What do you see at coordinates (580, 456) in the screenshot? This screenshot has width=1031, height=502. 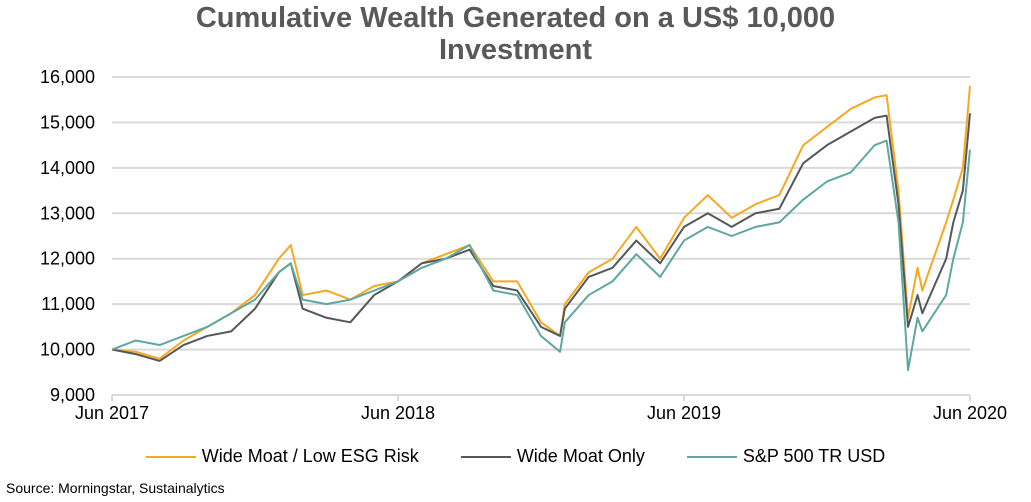 I see `legend-label: Wide Moat Only` at bounding box center [580, 456].